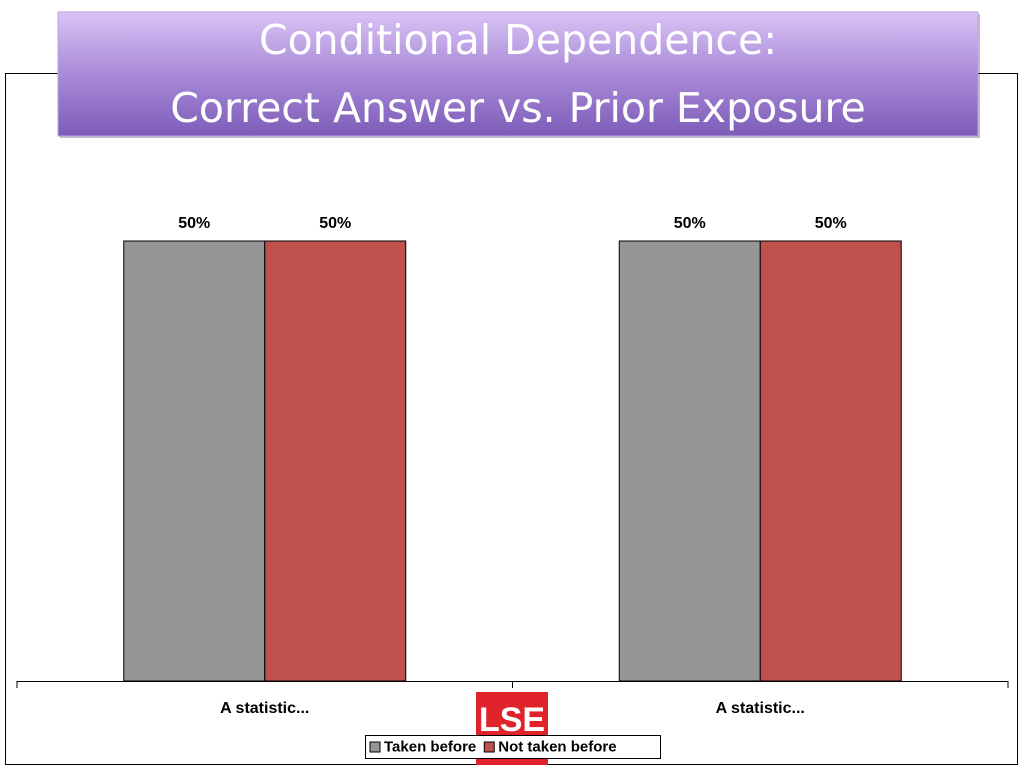 This screenshot has height=768, width=1024. I want to click on logo: LSE, so click(512, 720).